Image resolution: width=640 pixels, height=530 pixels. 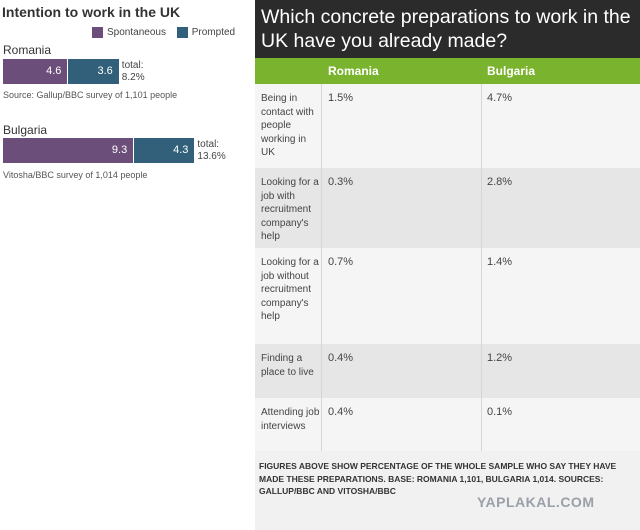 I want to click on watermark: YAPLAKAL.COM, so click(x=536, y=502).